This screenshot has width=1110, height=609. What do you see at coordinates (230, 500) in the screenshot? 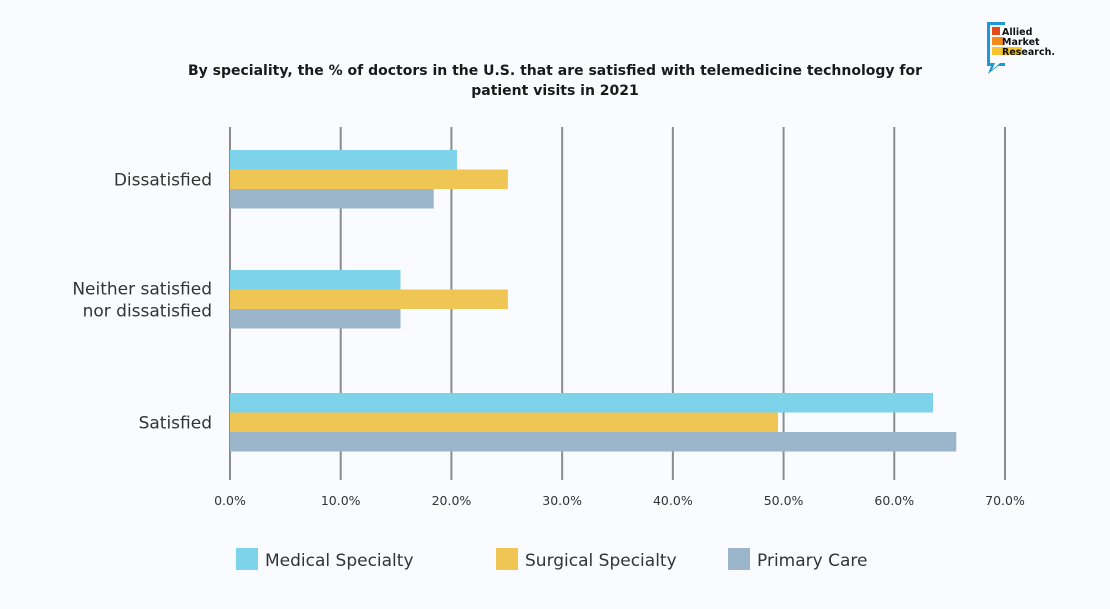
I see `x-tick-label: 0.0%` at bounding box center [230, 500].